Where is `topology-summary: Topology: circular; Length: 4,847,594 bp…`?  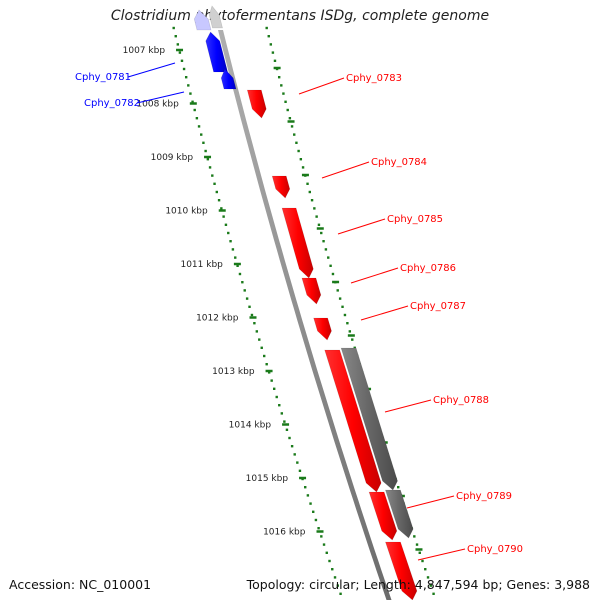
topology-summary: Topology: circular; Length: 4,847,594 bp… is located at coordinates (418, 584).